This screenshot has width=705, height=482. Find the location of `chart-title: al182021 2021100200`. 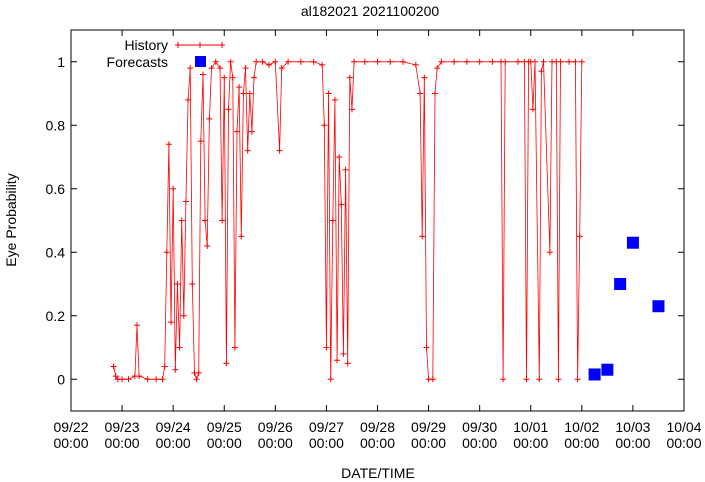

chart-title: al182021 2021100200 is located at coordinates (370, 11).